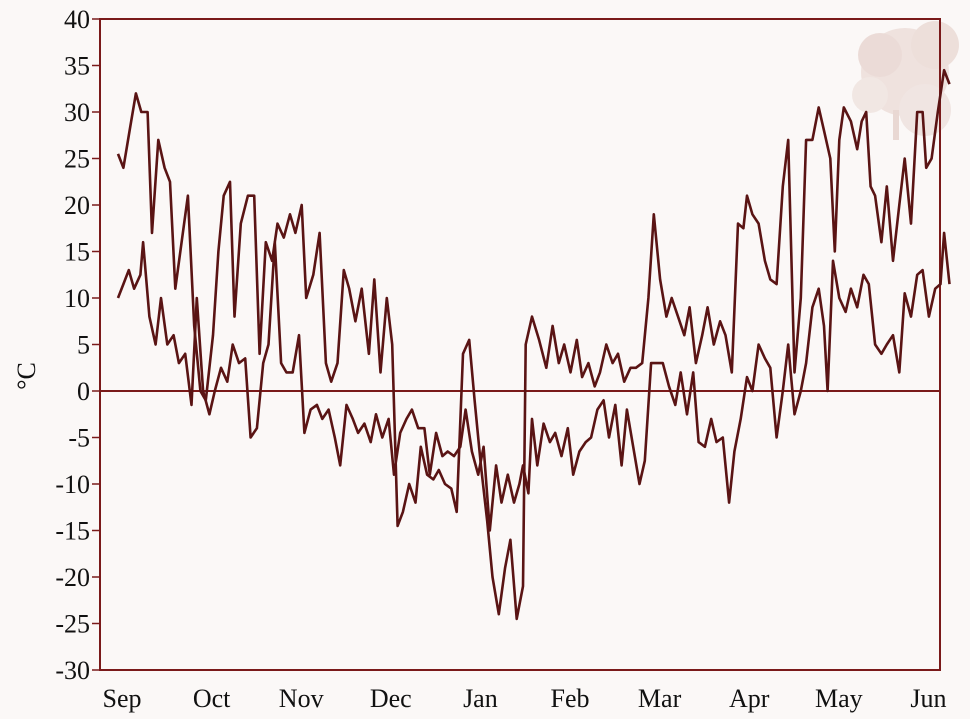 This screenshot has height=719, width=970. I want to click on x-tick-label: Jan, so click(480, 698).